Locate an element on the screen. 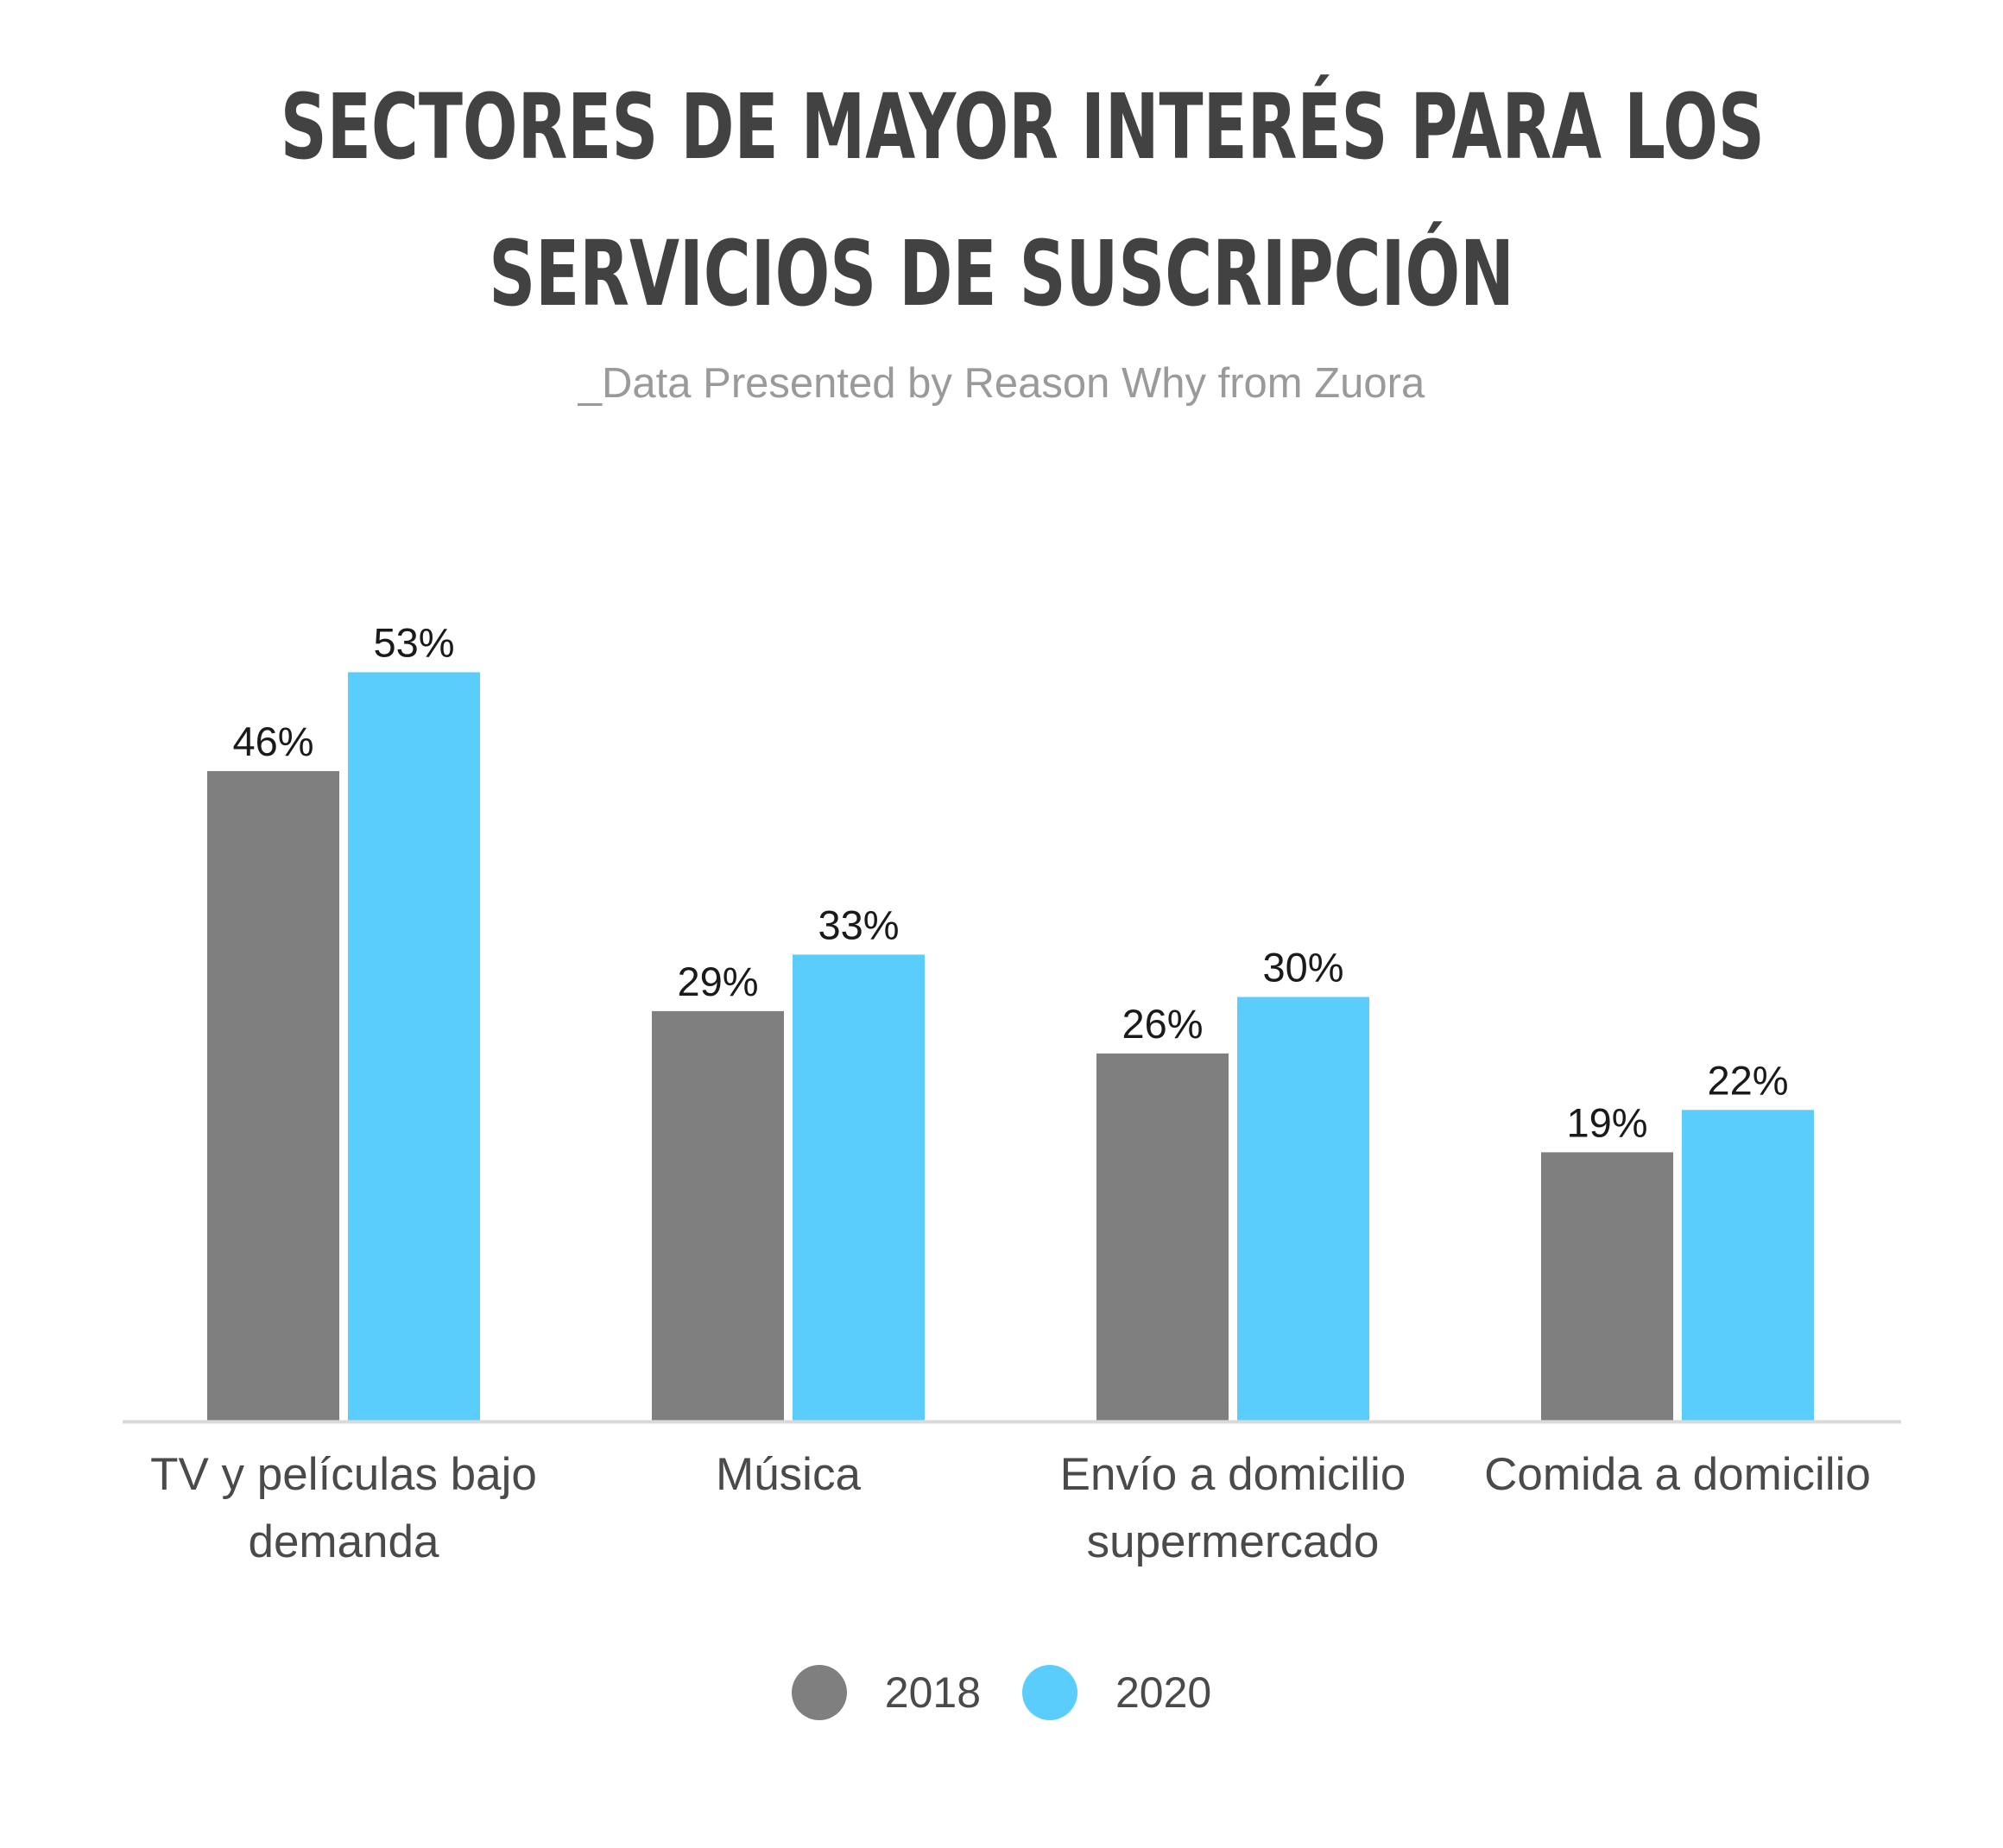  chart-legend: 2018 2020 is located at coordinates (1001, 1692).